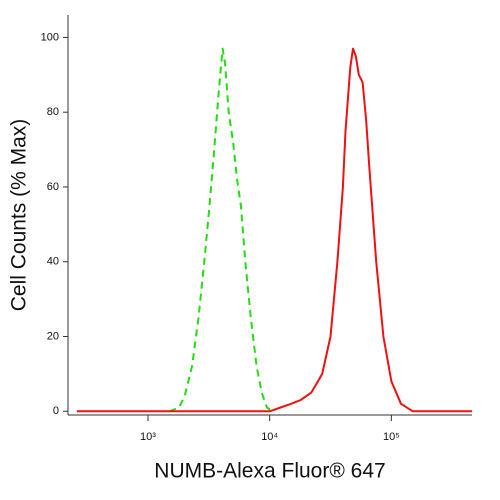 Image resolution: width=500 pixels, height=500 pixels. Describe the element at coordinates (56, 411) in the screenshot. I see `y-tick-label: 0` at that location.